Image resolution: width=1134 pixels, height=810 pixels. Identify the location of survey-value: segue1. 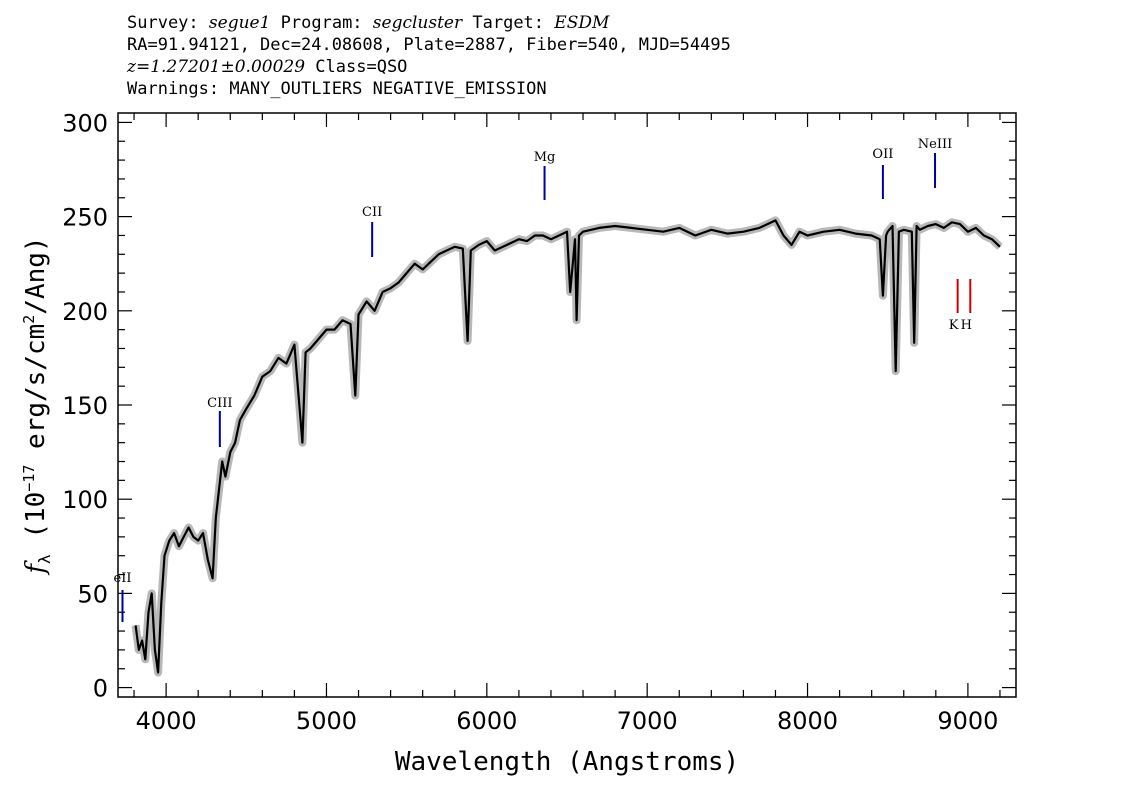
(239, 23).